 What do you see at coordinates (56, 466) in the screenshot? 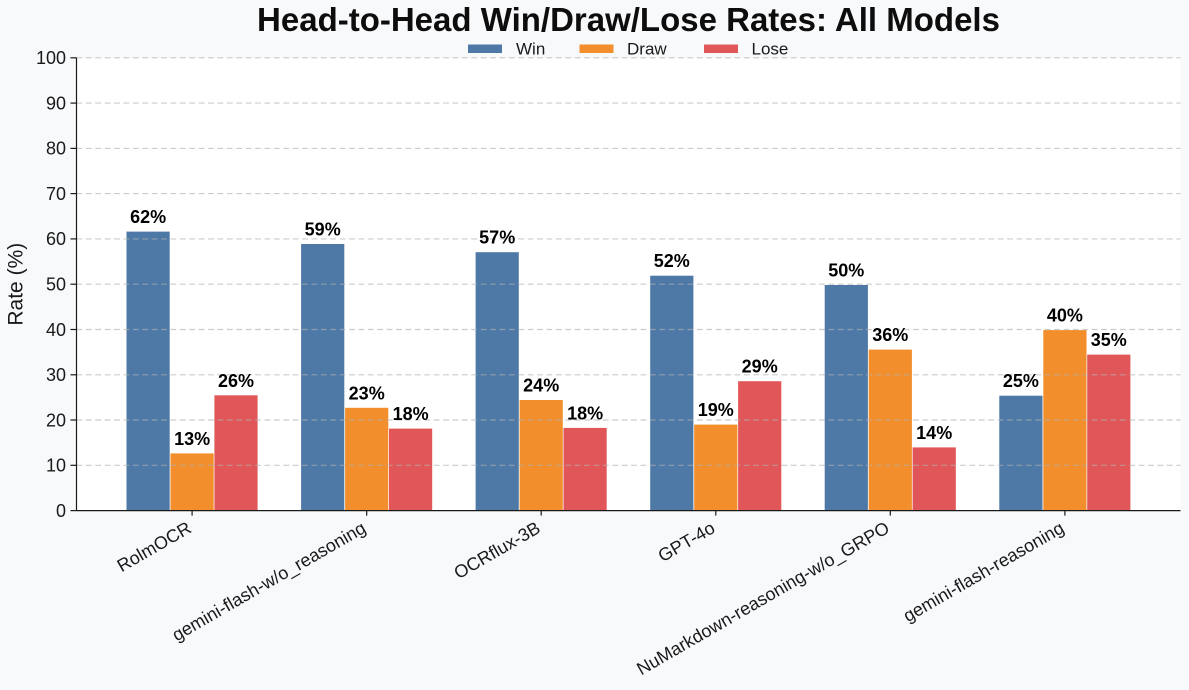
I see `svg-text: 10` at bounding box center [56, 466].